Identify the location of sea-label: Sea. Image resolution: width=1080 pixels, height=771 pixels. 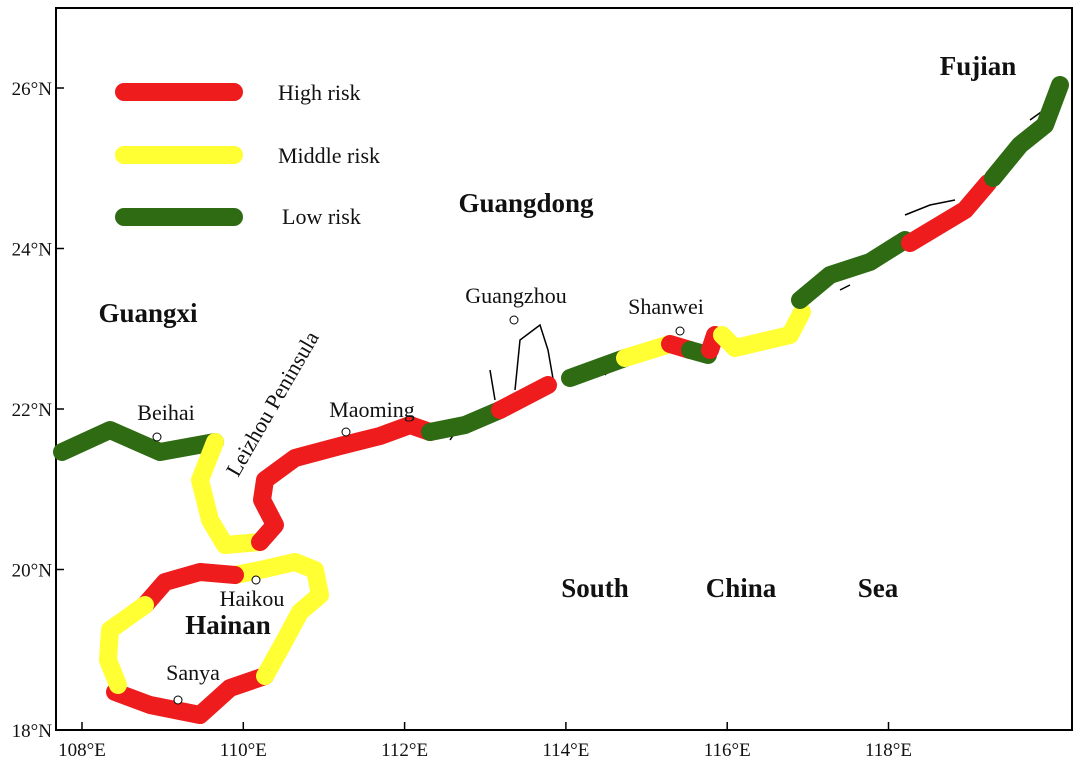
(878, 588).